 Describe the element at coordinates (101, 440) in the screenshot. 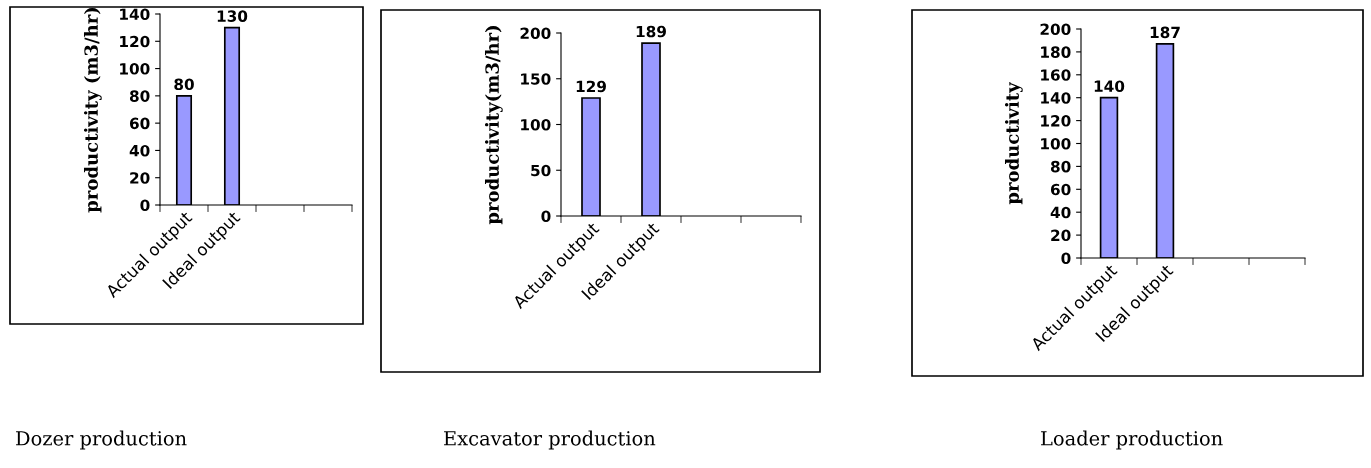

I see `text: Dozer production` at that location.